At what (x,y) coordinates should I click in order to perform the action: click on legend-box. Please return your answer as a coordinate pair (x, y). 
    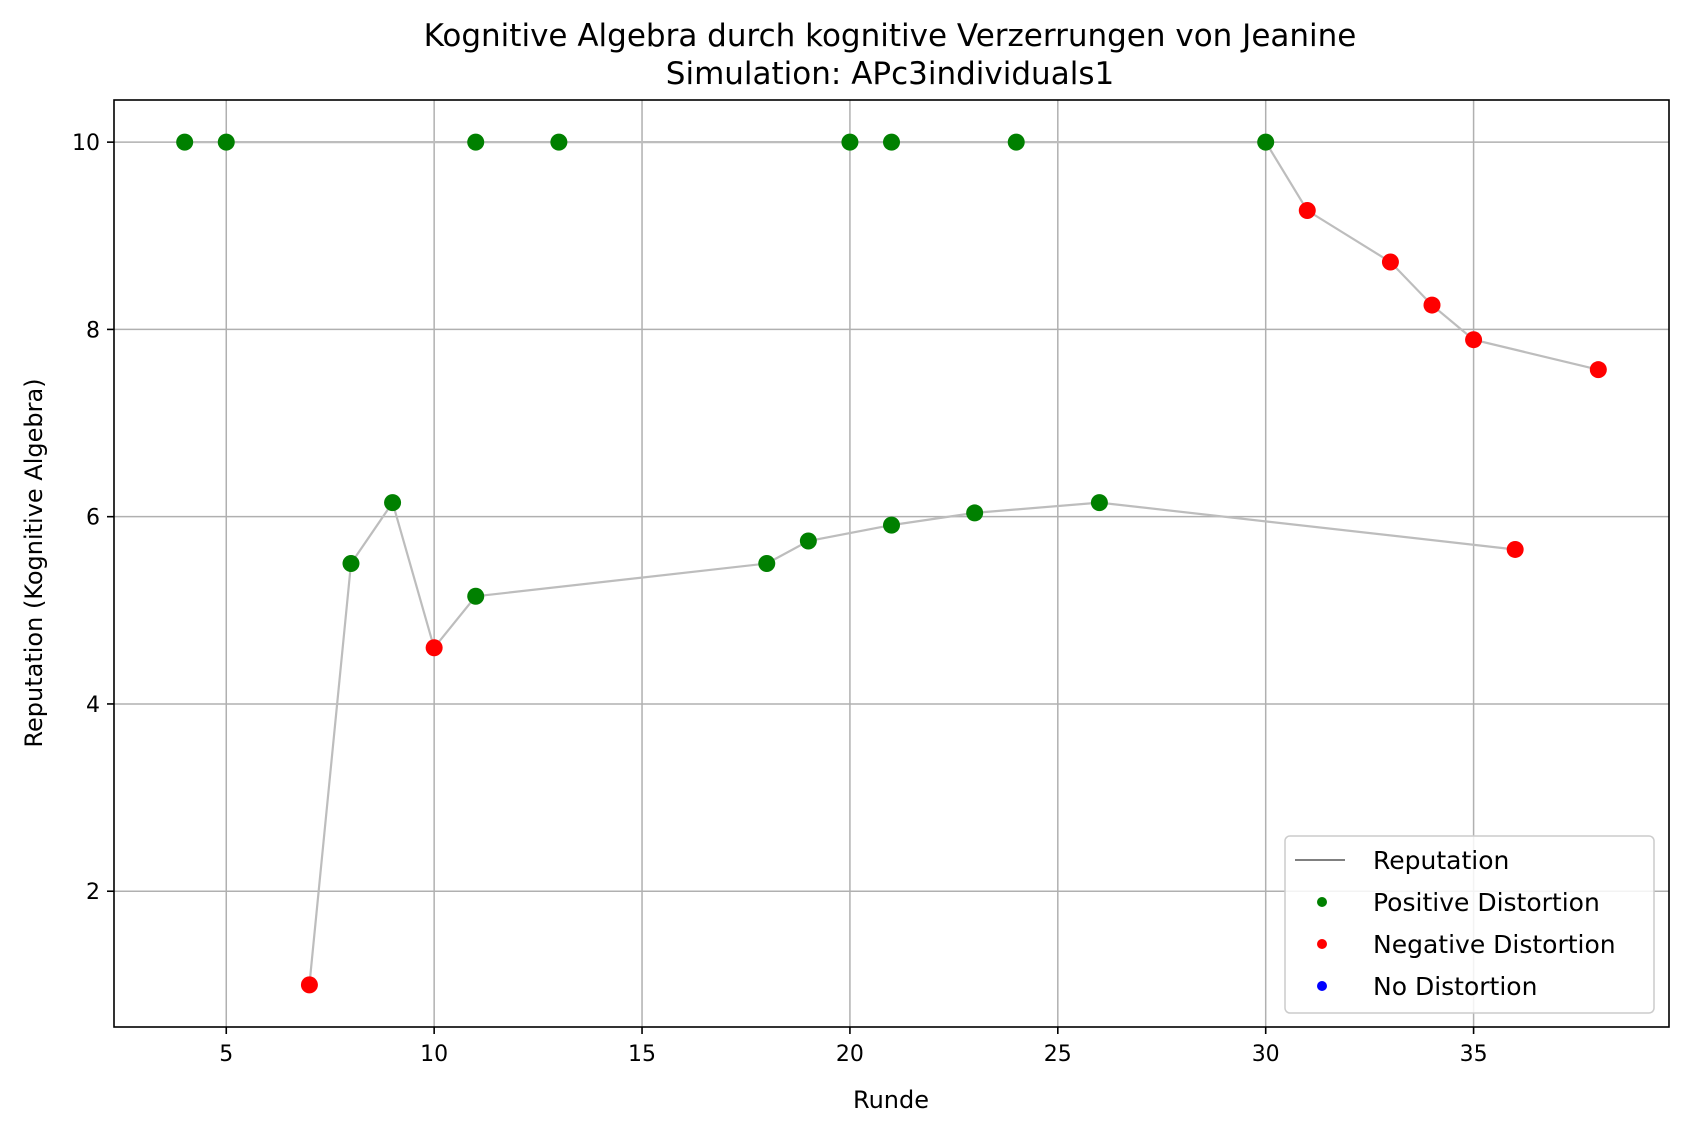
    Looking at the image, I should click on (1469, 924).